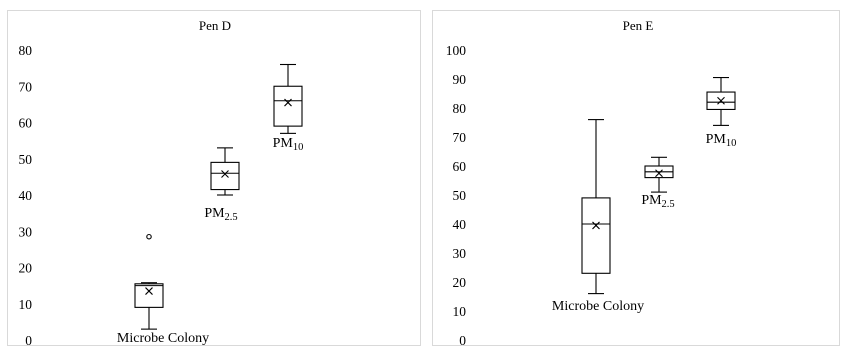  Describe the element at coordinates (149, 236) in the screenshot. I see `outlier-point` at that location.